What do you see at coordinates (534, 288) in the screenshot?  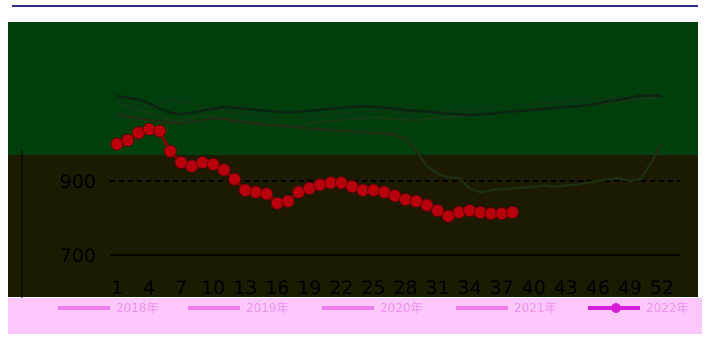 I see `x-tick-label: 40` at bounding box center [534, 288].